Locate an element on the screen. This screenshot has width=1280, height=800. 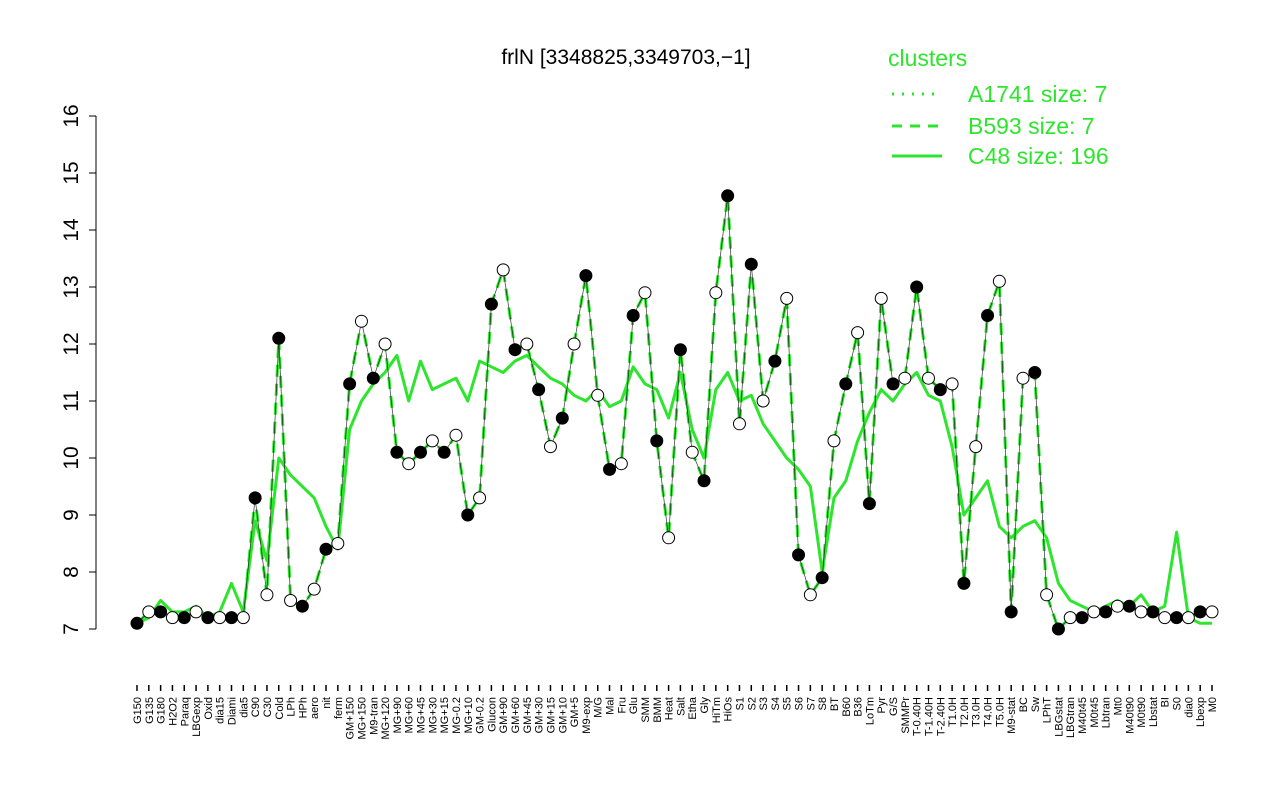
x-tick-label: LBGtran is located at coordinates (1071, 717).